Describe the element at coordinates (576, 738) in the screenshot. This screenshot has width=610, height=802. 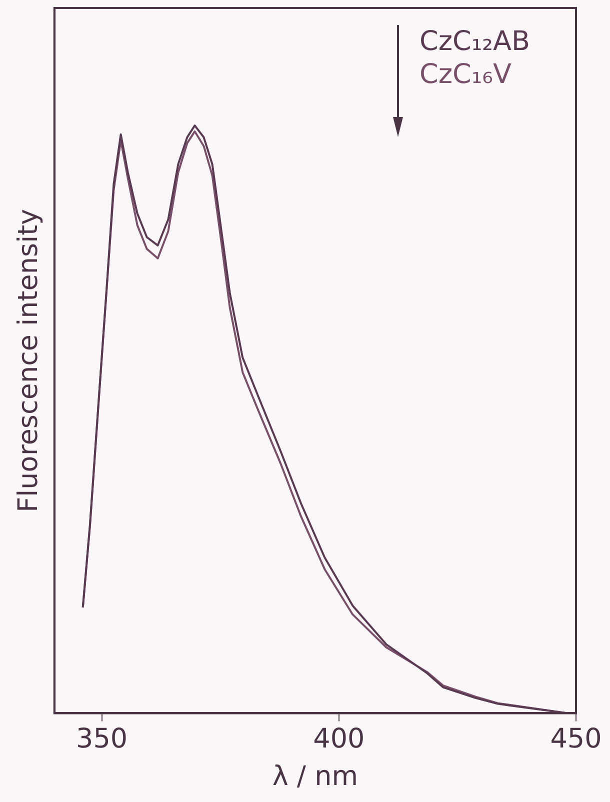
I see `x-tick-label: 450` at that location.